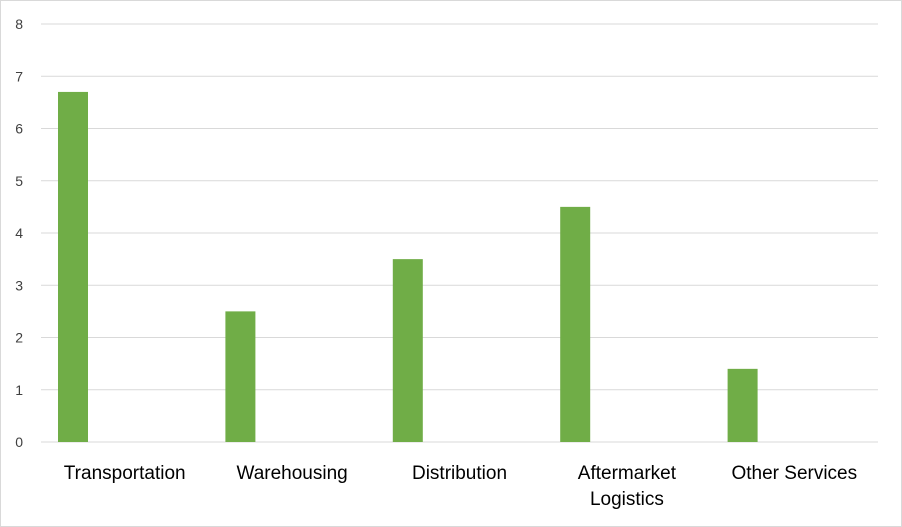  Describe the element at coordinates (19, 285) in the screenshot. I see `y-tick-label: 3` at that location.